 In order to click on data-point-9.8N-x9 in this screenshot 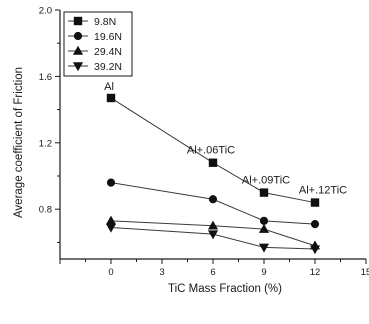, I will do `click(264, 192)`.